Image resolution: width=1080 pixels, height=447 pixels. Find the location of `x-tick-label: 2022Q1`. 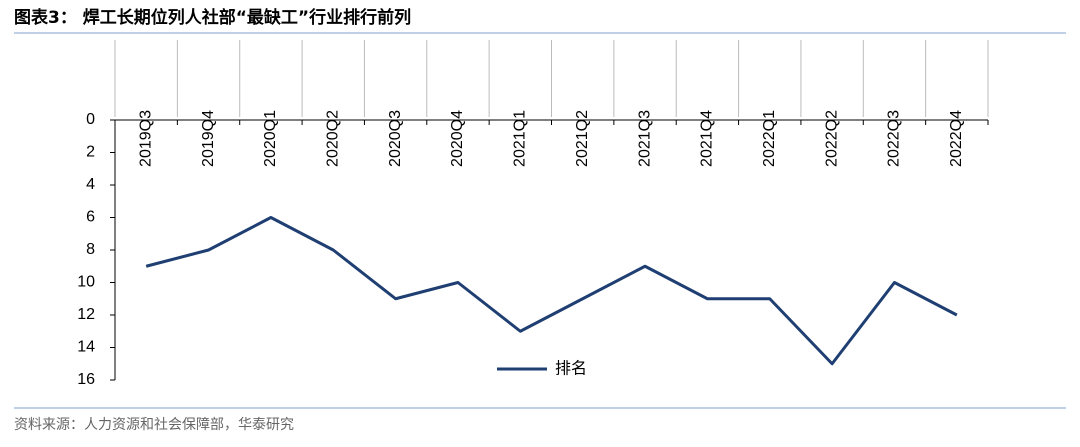

x-tick-label: 2022Q1 is located at coordinates (769, 138).